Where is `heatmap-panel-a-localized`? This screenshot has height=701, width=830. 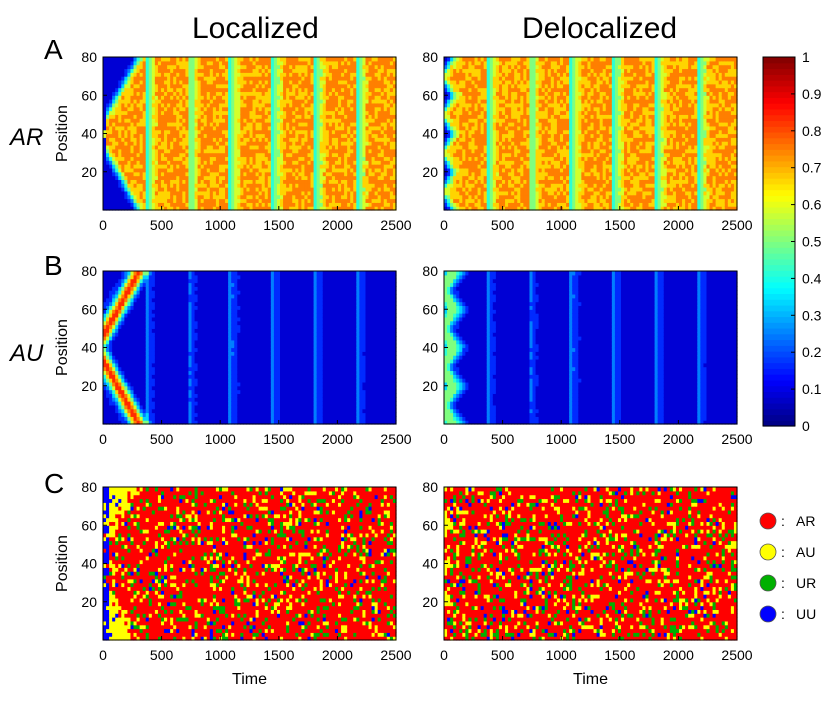
heatmap-panel-a-localized is located at coordinates (250, 134).